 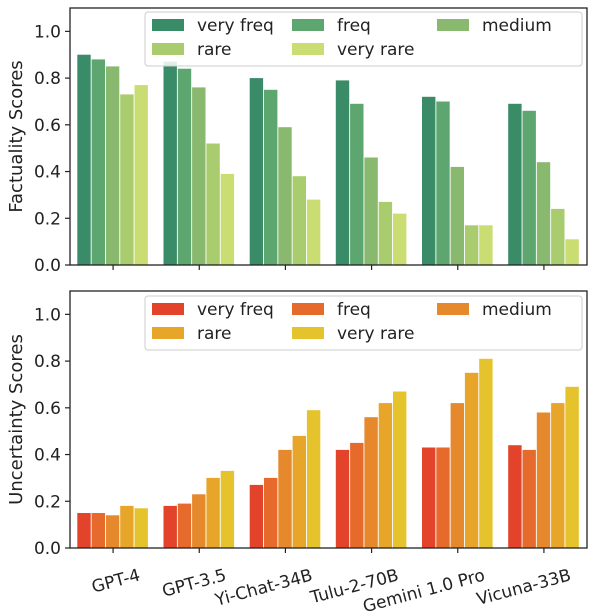 What do you see at coordinates (524, 588) in the screenshot?
I see `x-tick-label: Vicuna-33B` at bounding box center [524, 588].